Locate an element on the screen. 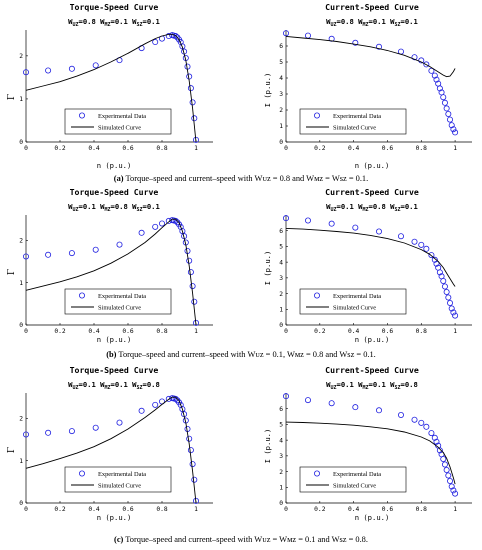  chart-title: Torque-Speed Curve is located at coordinates (114, 7).